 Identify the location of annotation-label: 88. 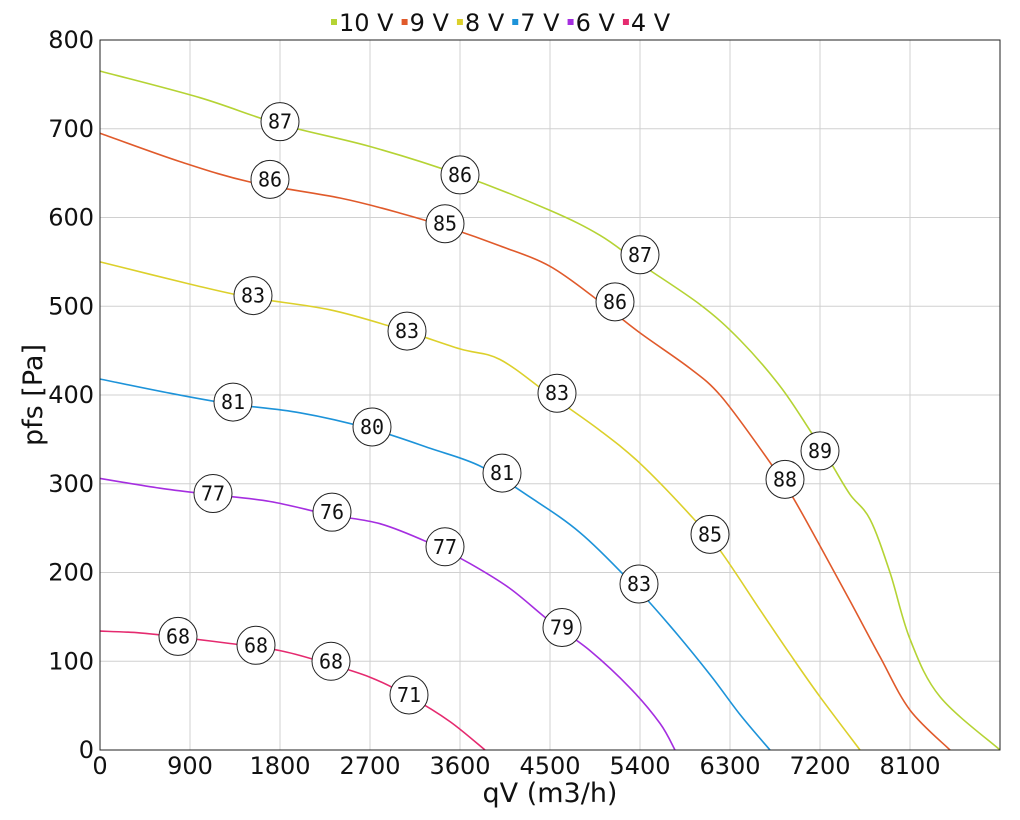
(785, 479).